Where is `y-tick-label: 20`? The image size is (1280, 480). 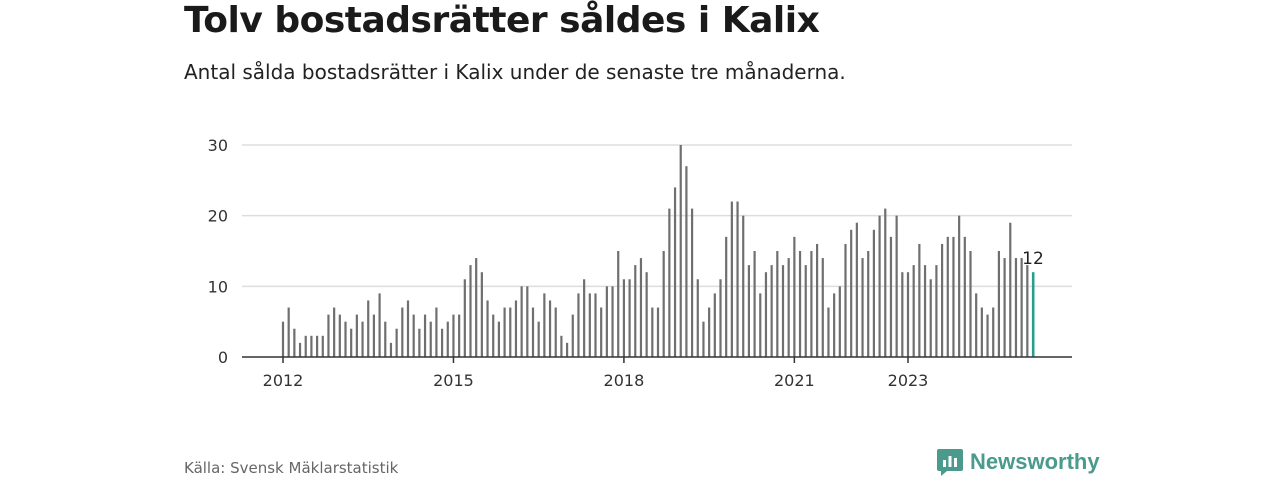 y-tick-label: 20 is located at coordinates (218, 216).